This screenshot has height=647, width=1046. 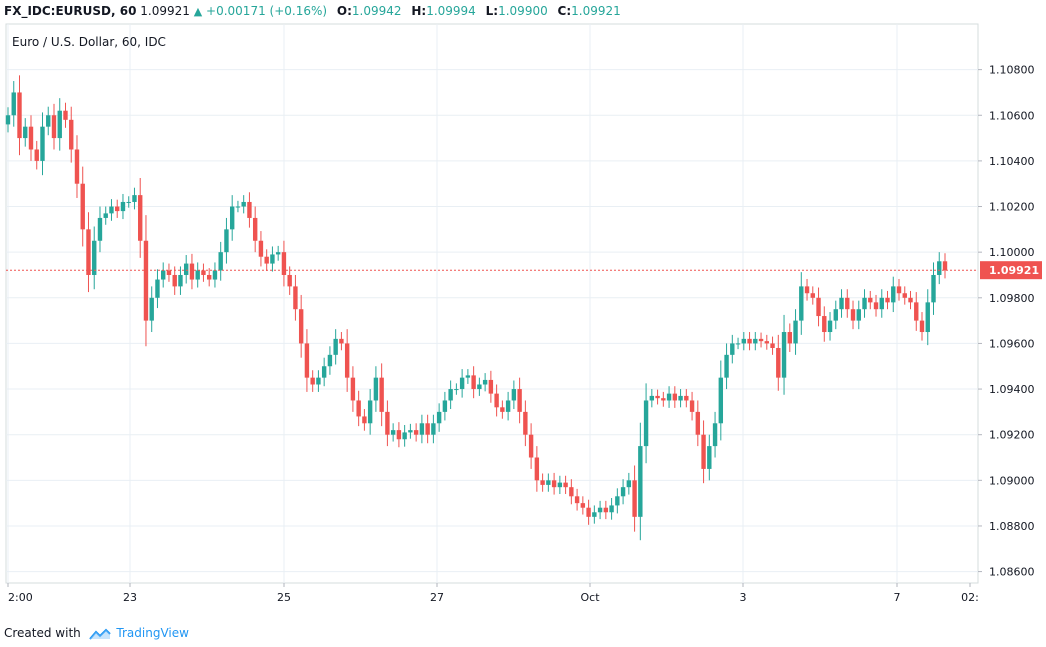 I want to click on chart-title: Euro / U.S. Dollar, 60, IDC, so click(x=89, y=42).